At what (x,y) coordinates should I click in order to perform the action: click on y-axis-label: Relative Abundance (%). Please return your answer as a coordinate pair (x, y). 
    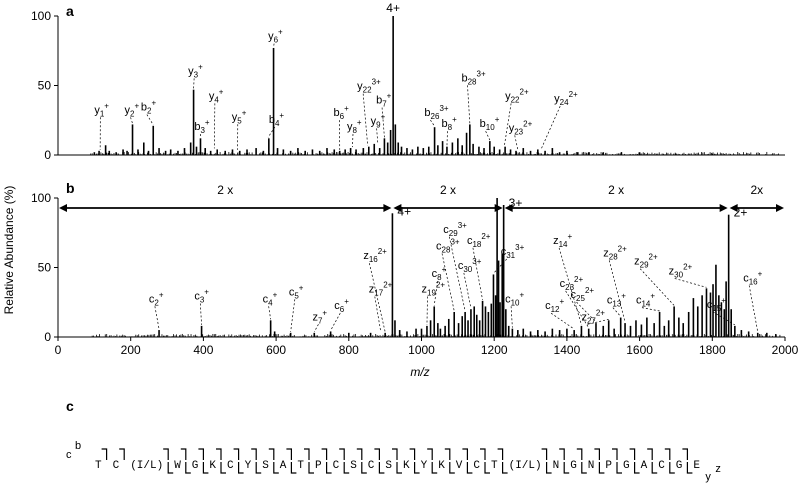
    Looking at the image, I should click on (9, 250).